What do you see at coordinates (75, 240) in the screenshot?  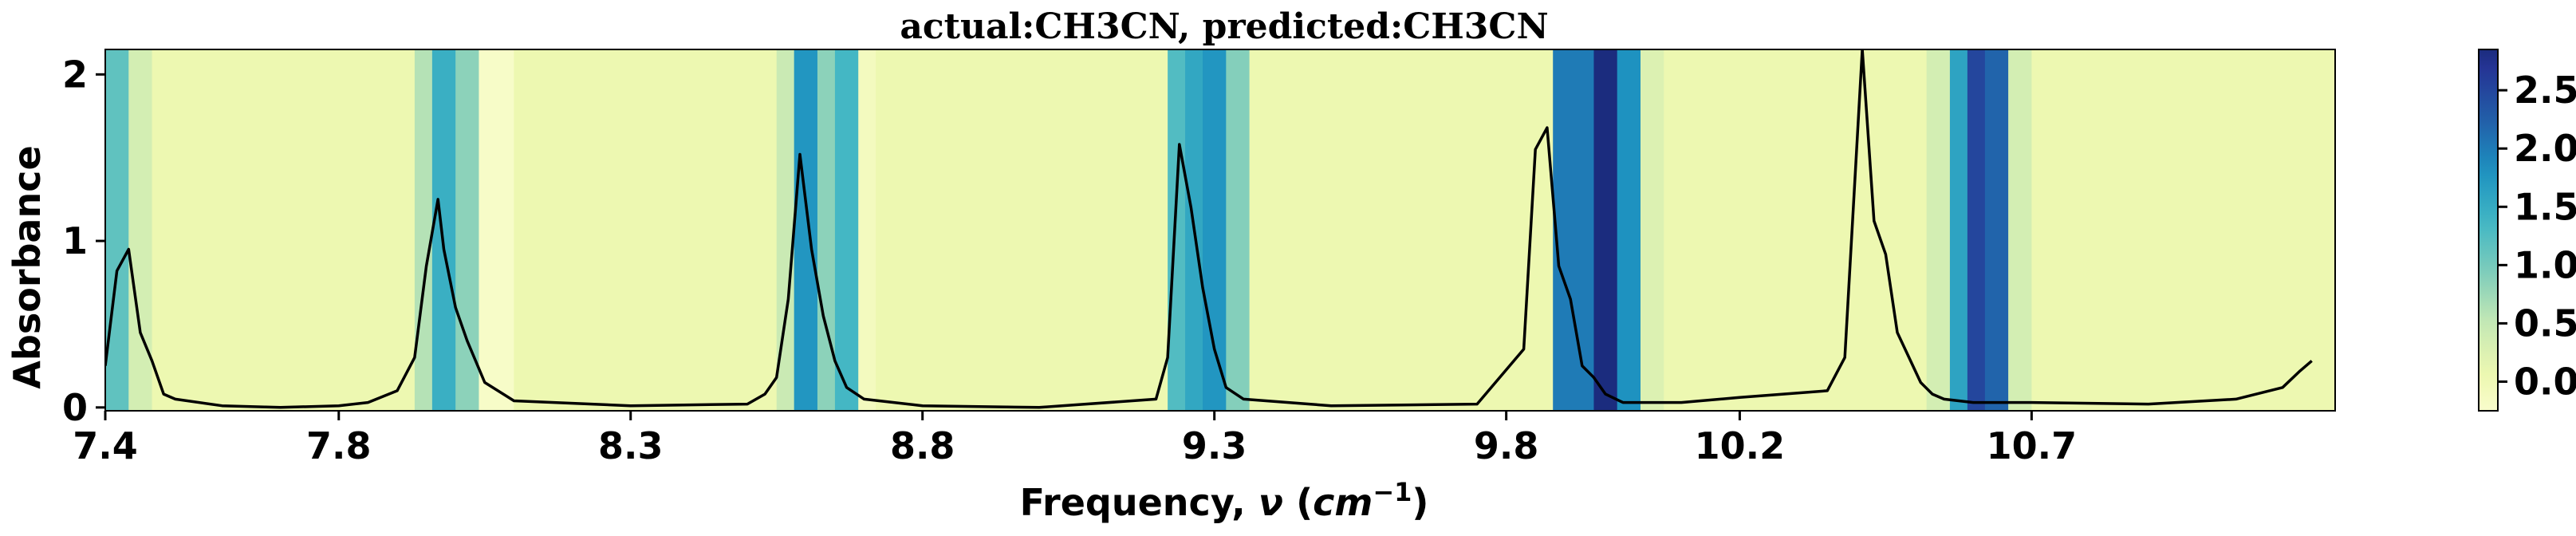 I see `y-tick-label: 1` at bounding box center [75, 240].